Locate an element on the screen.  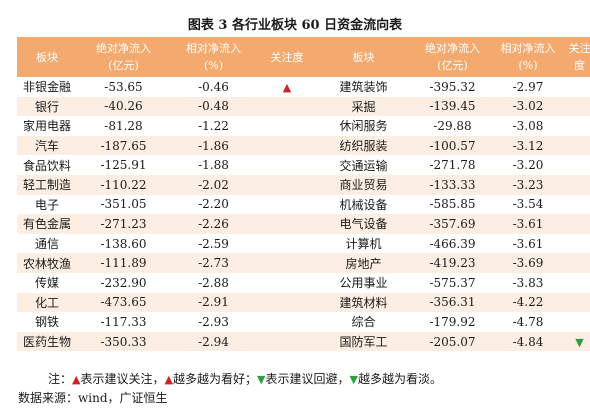
table-row: 家用电器 -81.28 -1.22 休闲服务 -29.88 -3.08 is located at coordinates (303, 126).